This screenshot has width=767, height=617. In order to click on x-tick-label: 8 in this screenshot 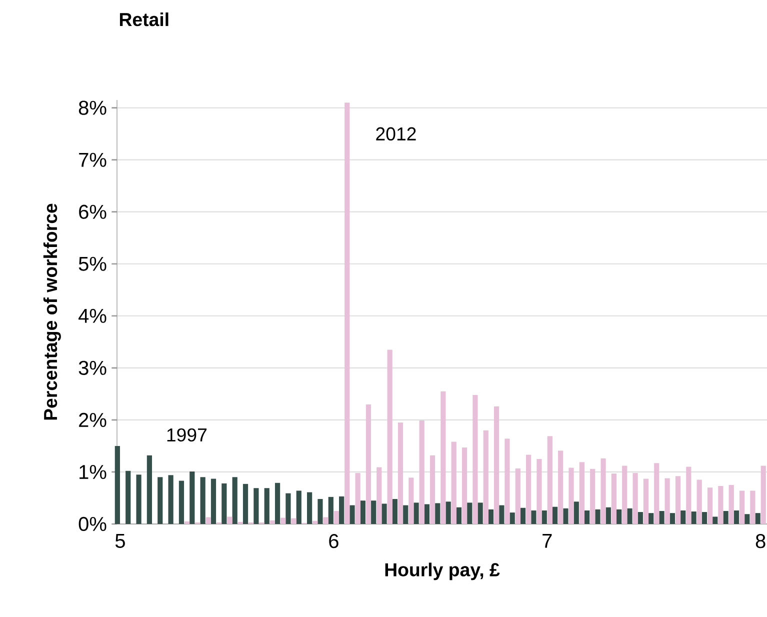, I will do `click(761, 541)`.